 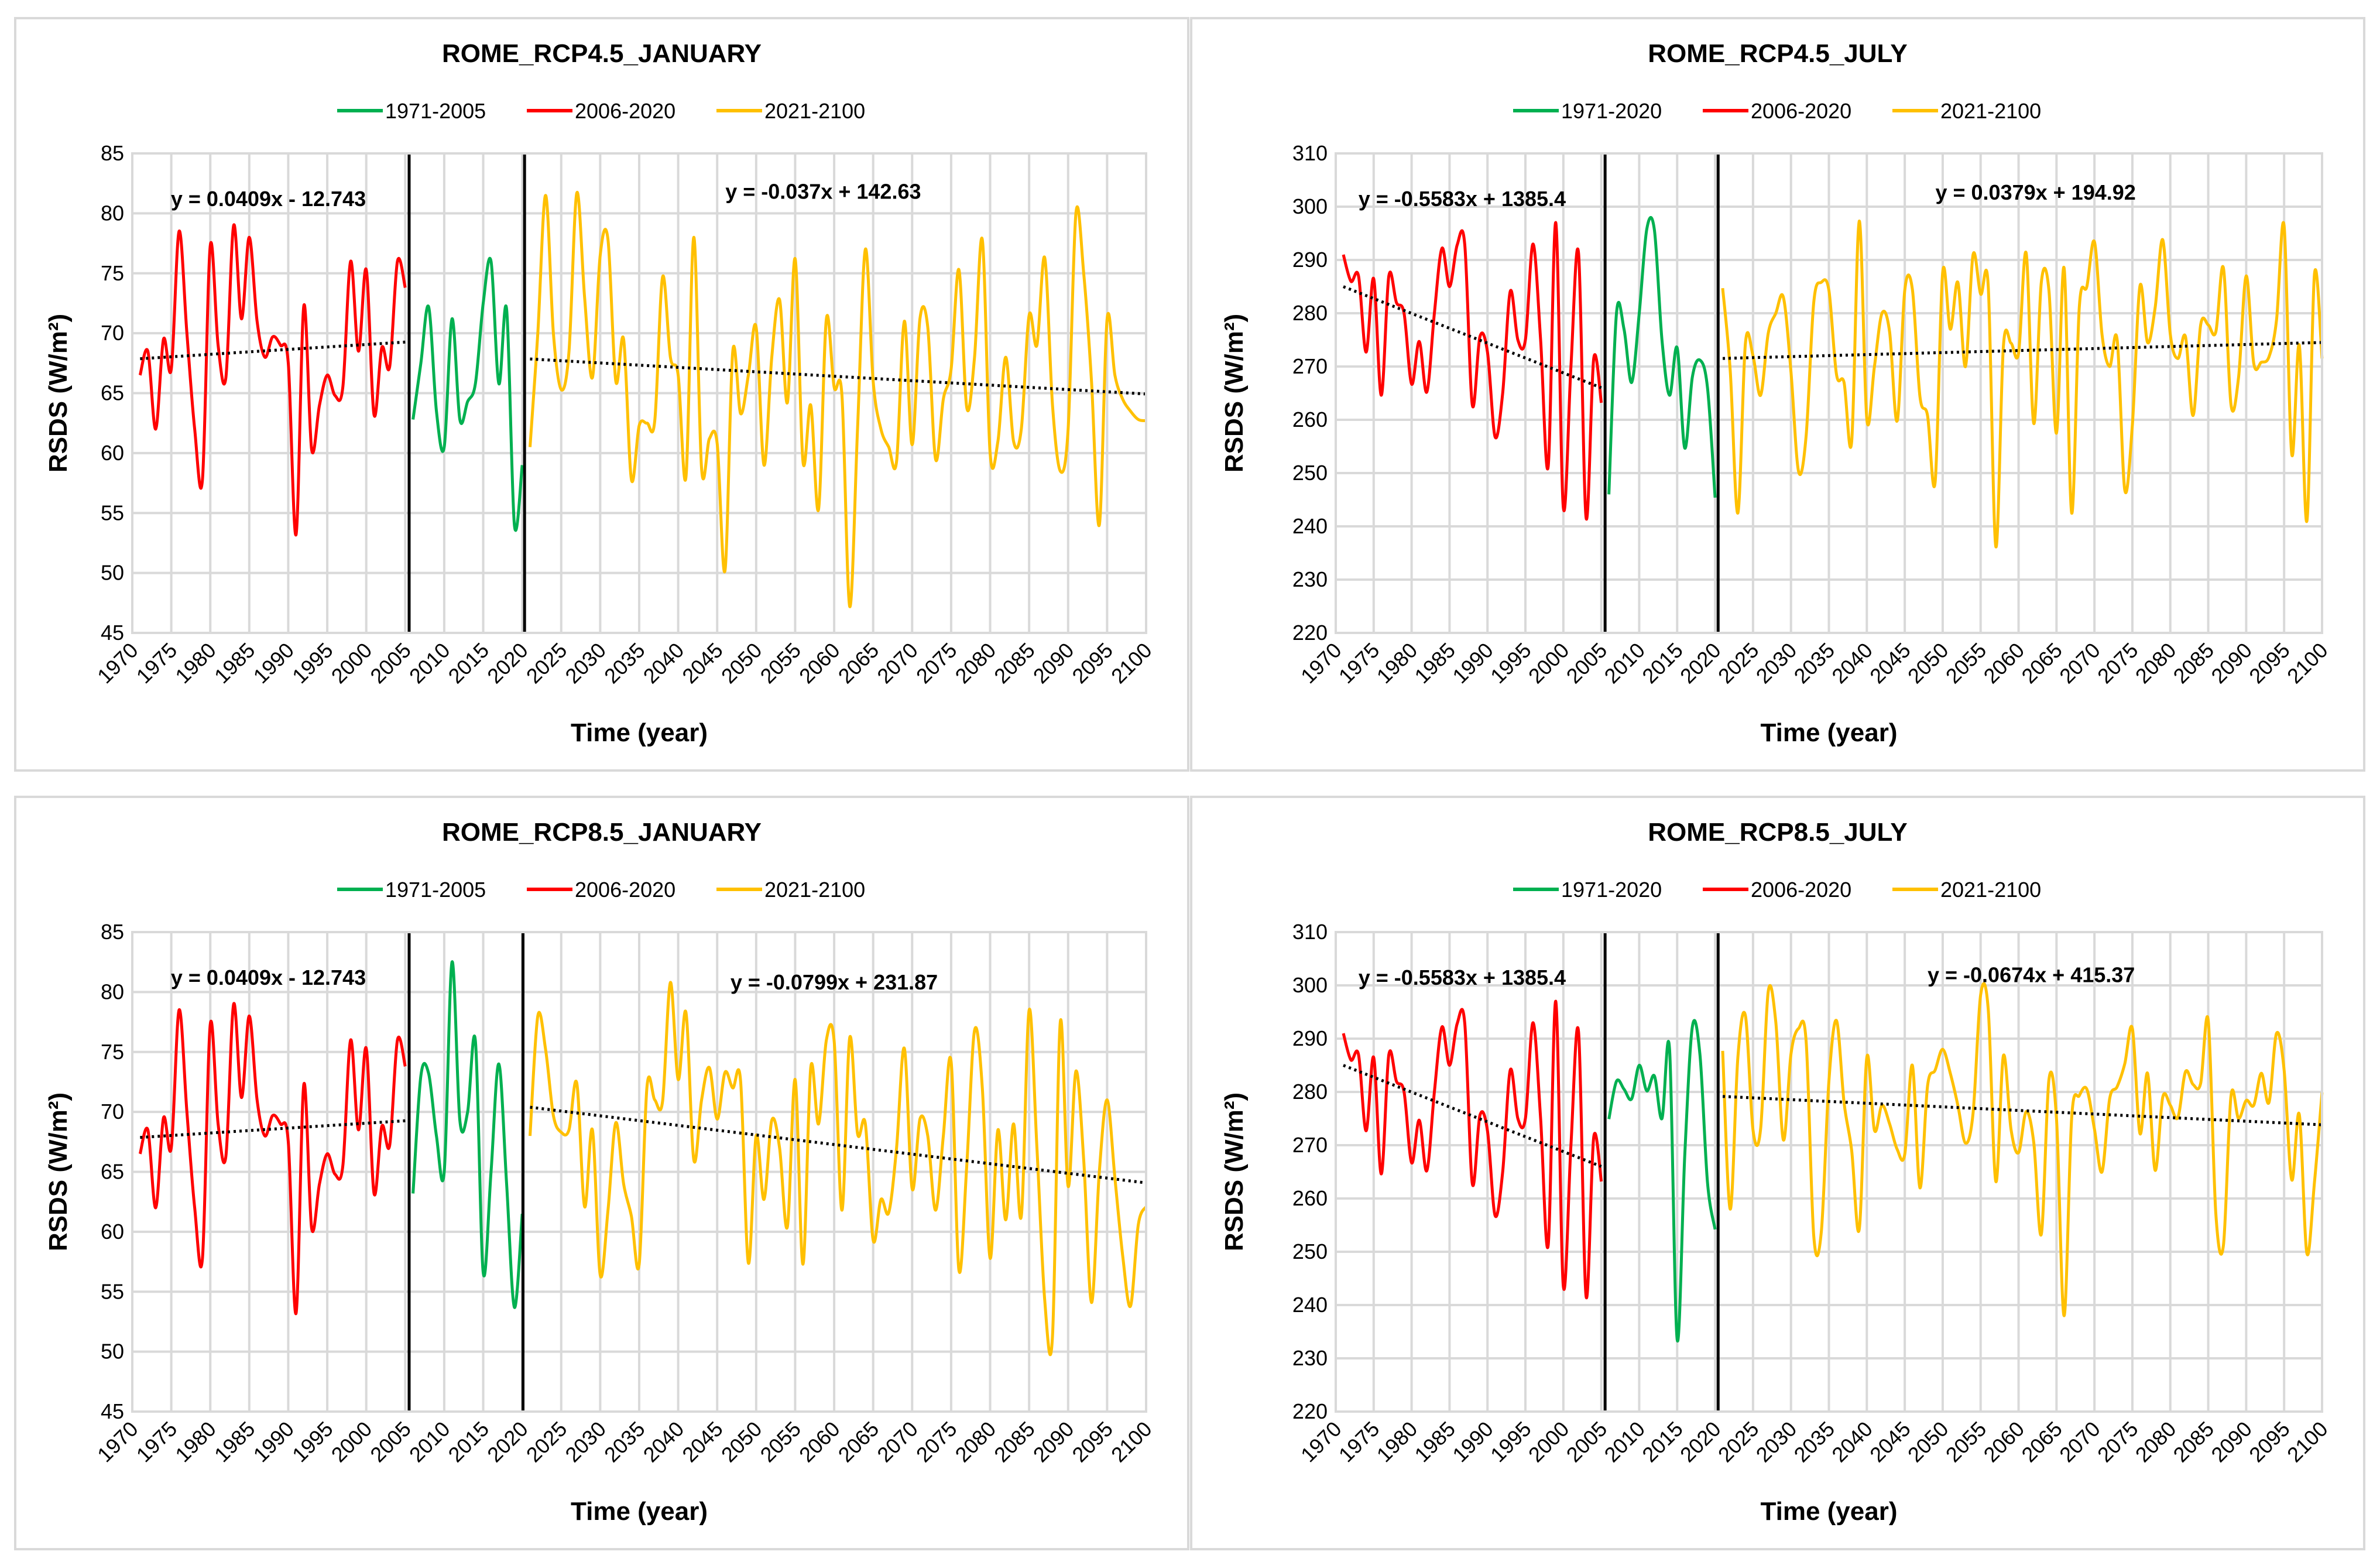 What do you see at coordinates (1777, 53) in the screenshot?
I see `chart-title: ROME_RCP4.5_JULY` at bounding box center [1777, 53].